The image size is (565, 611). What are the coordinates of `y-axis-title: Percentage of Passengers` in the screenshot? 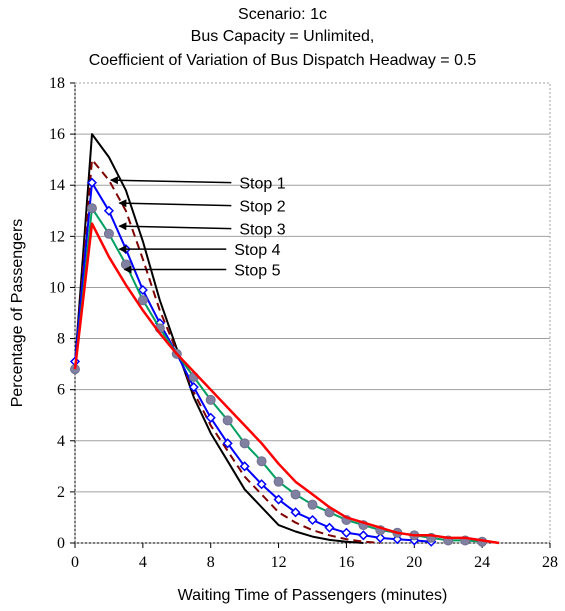 It's located at (17, 313).